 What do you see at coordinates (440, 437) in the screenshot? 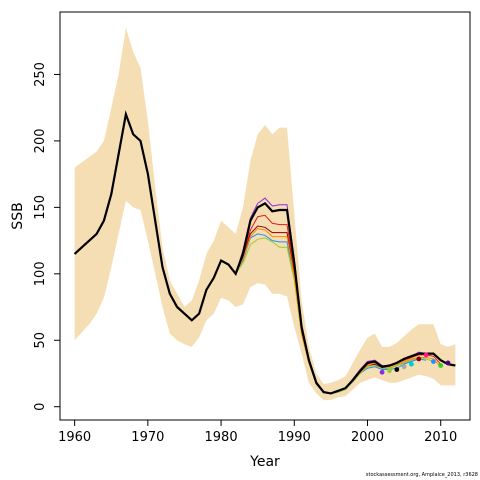
I see `x-tick-label-5: 2010` at bounding box center [440, 437].